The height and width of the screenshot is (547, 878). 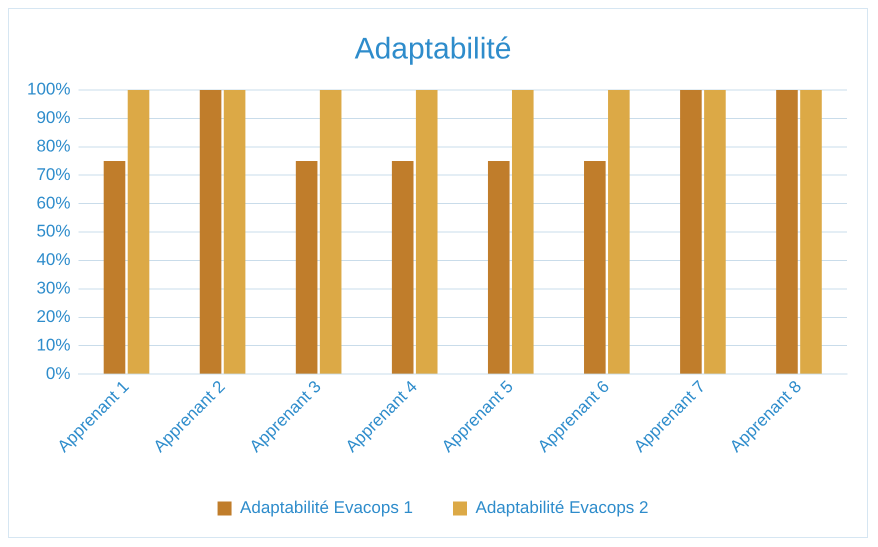 What do you see at coordinates (53, 231) in the screenshot?
I see `y-tick-label: 50%` at bounding box center [53, 231].